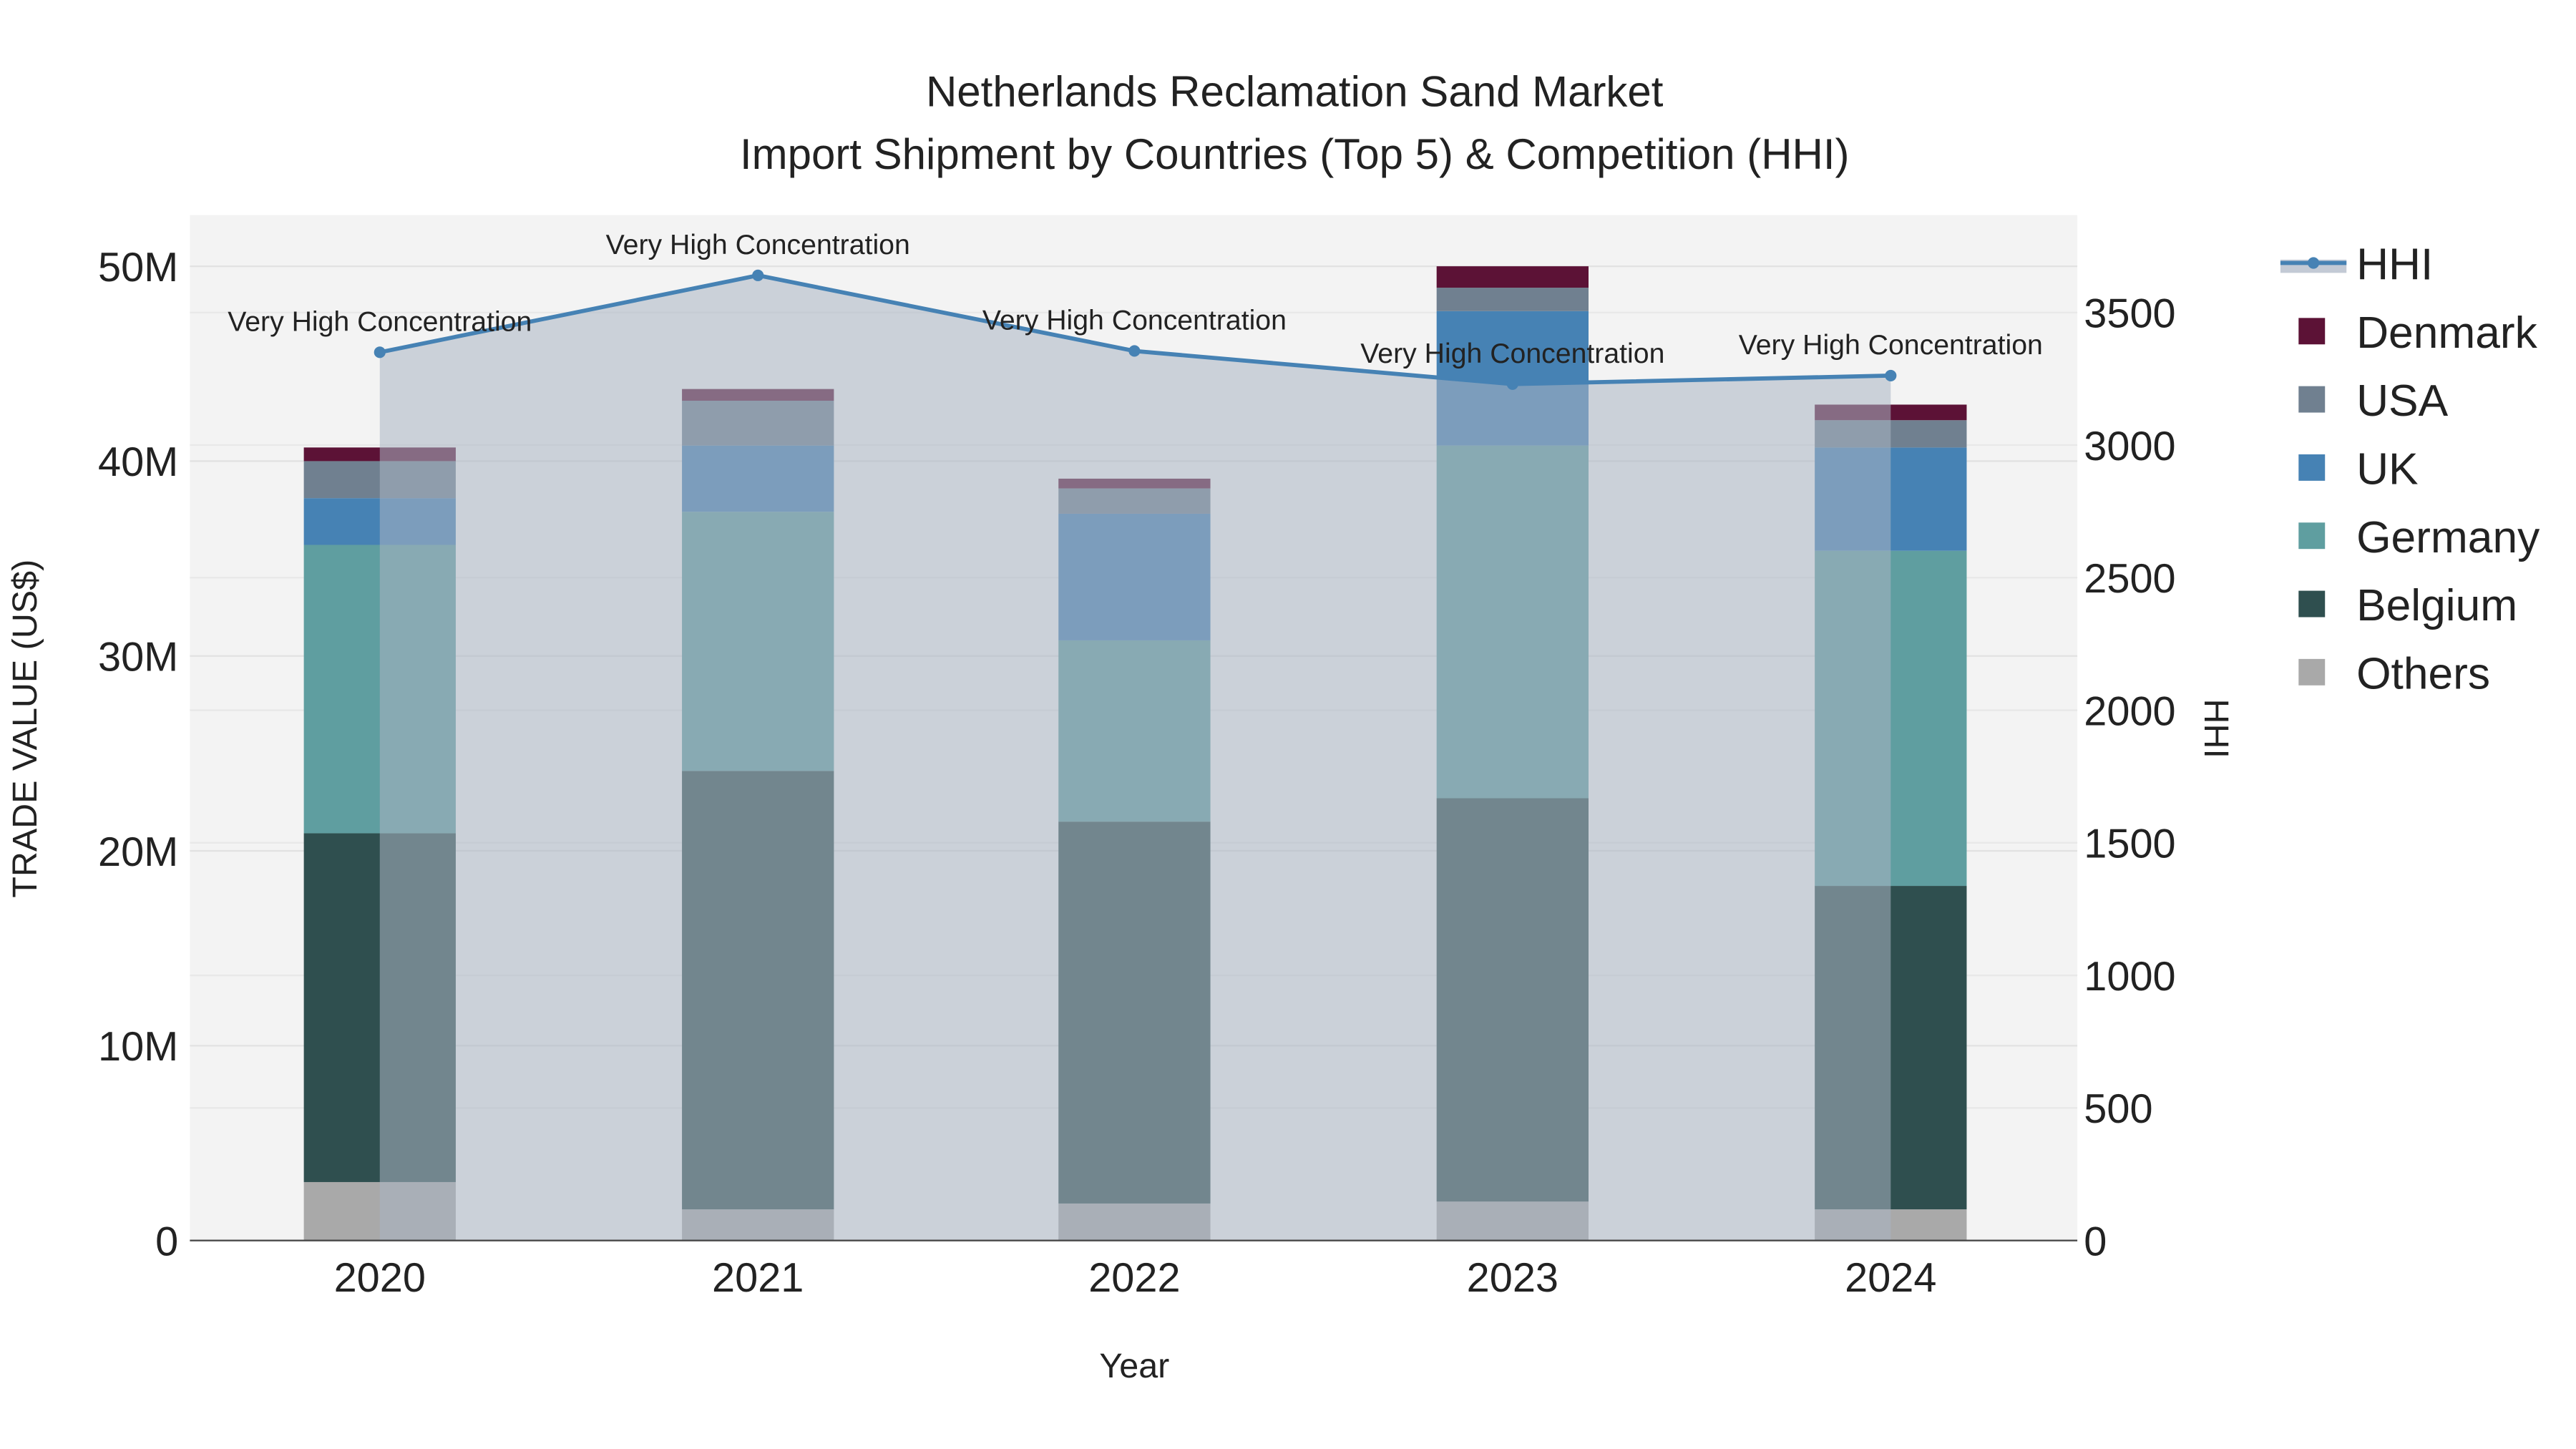  I want to click on y2-tick-label: 1000, so click(2129, 977).